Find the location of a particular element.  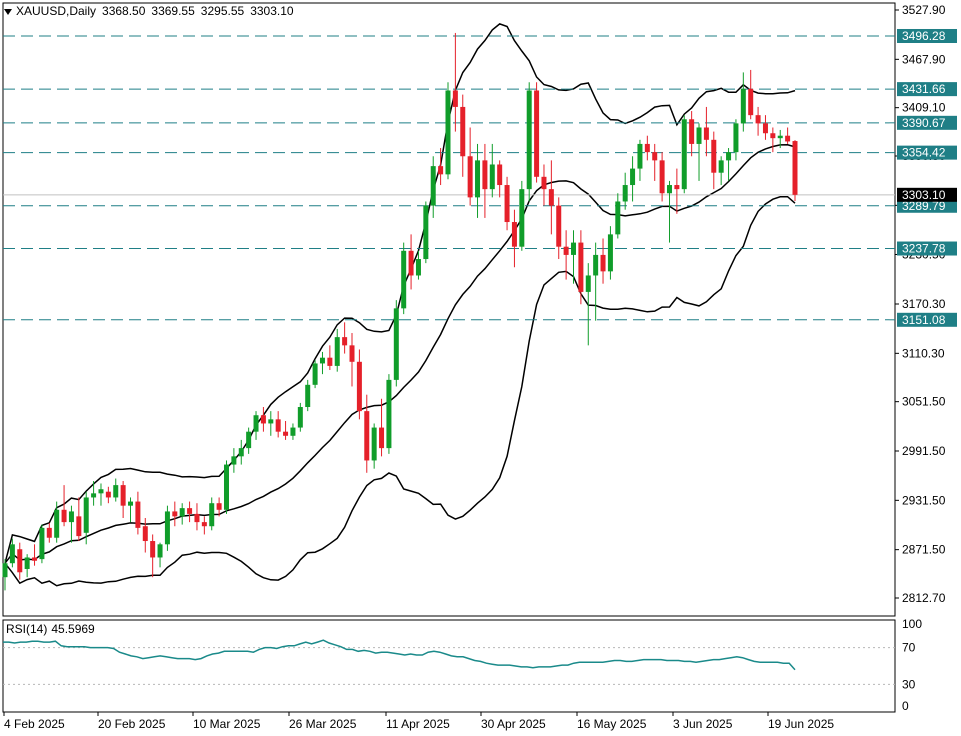

x-tick-label: 30 Apr 2025 is located at coordinates (513, 724).